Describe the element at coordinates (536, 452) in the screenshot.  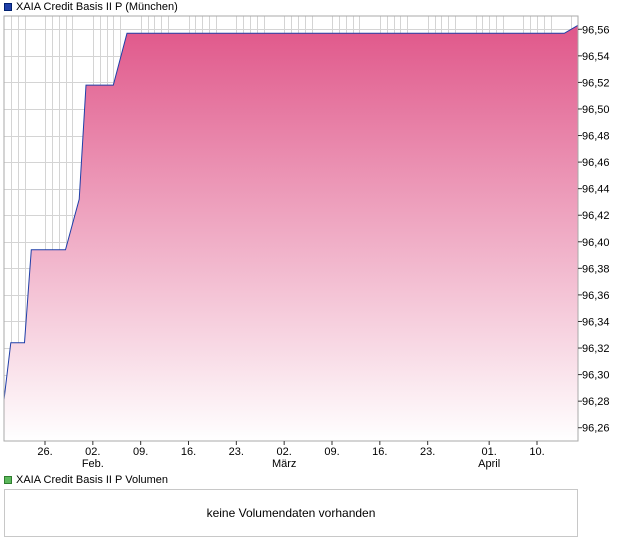
I see `x-tick-label: 10.` at that location.